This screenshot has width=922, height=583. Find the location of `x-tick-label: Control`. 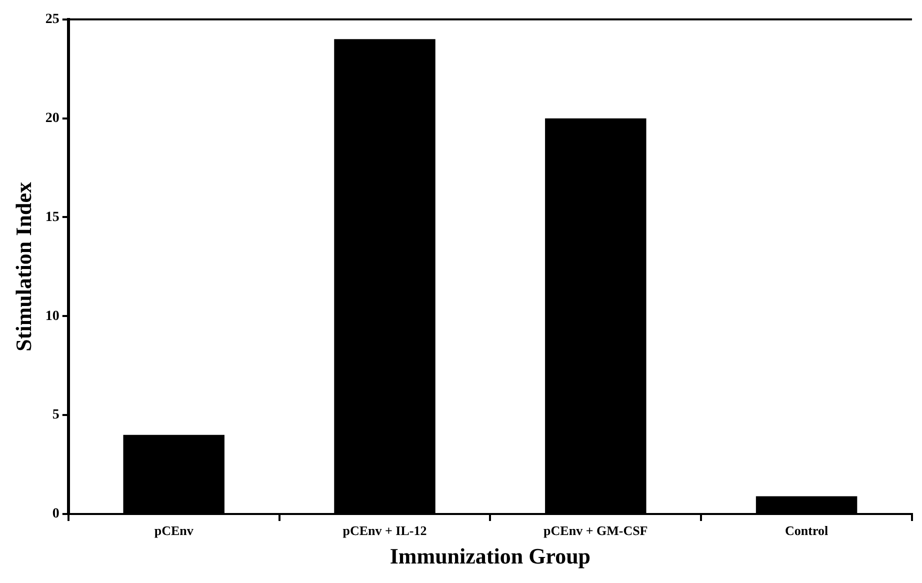

x-tick-label: Control is located at coordinates (806, 530).